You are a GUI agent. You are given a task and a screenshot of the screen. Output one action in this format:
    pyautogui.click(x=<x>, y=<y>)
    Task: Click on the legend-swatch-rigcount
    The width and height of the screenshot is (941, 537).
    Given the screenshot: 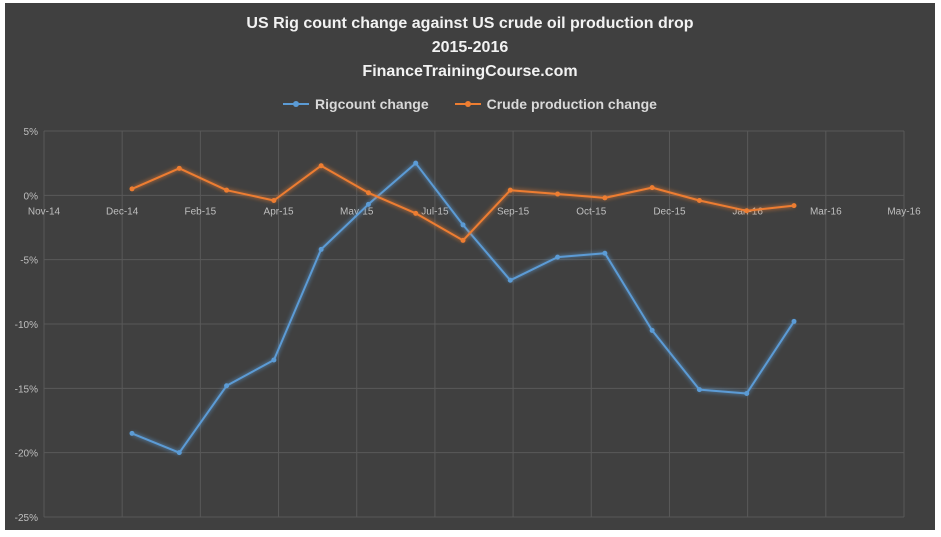 What is the action you would take?
    pyautogui.click(x=296, y=104)
    